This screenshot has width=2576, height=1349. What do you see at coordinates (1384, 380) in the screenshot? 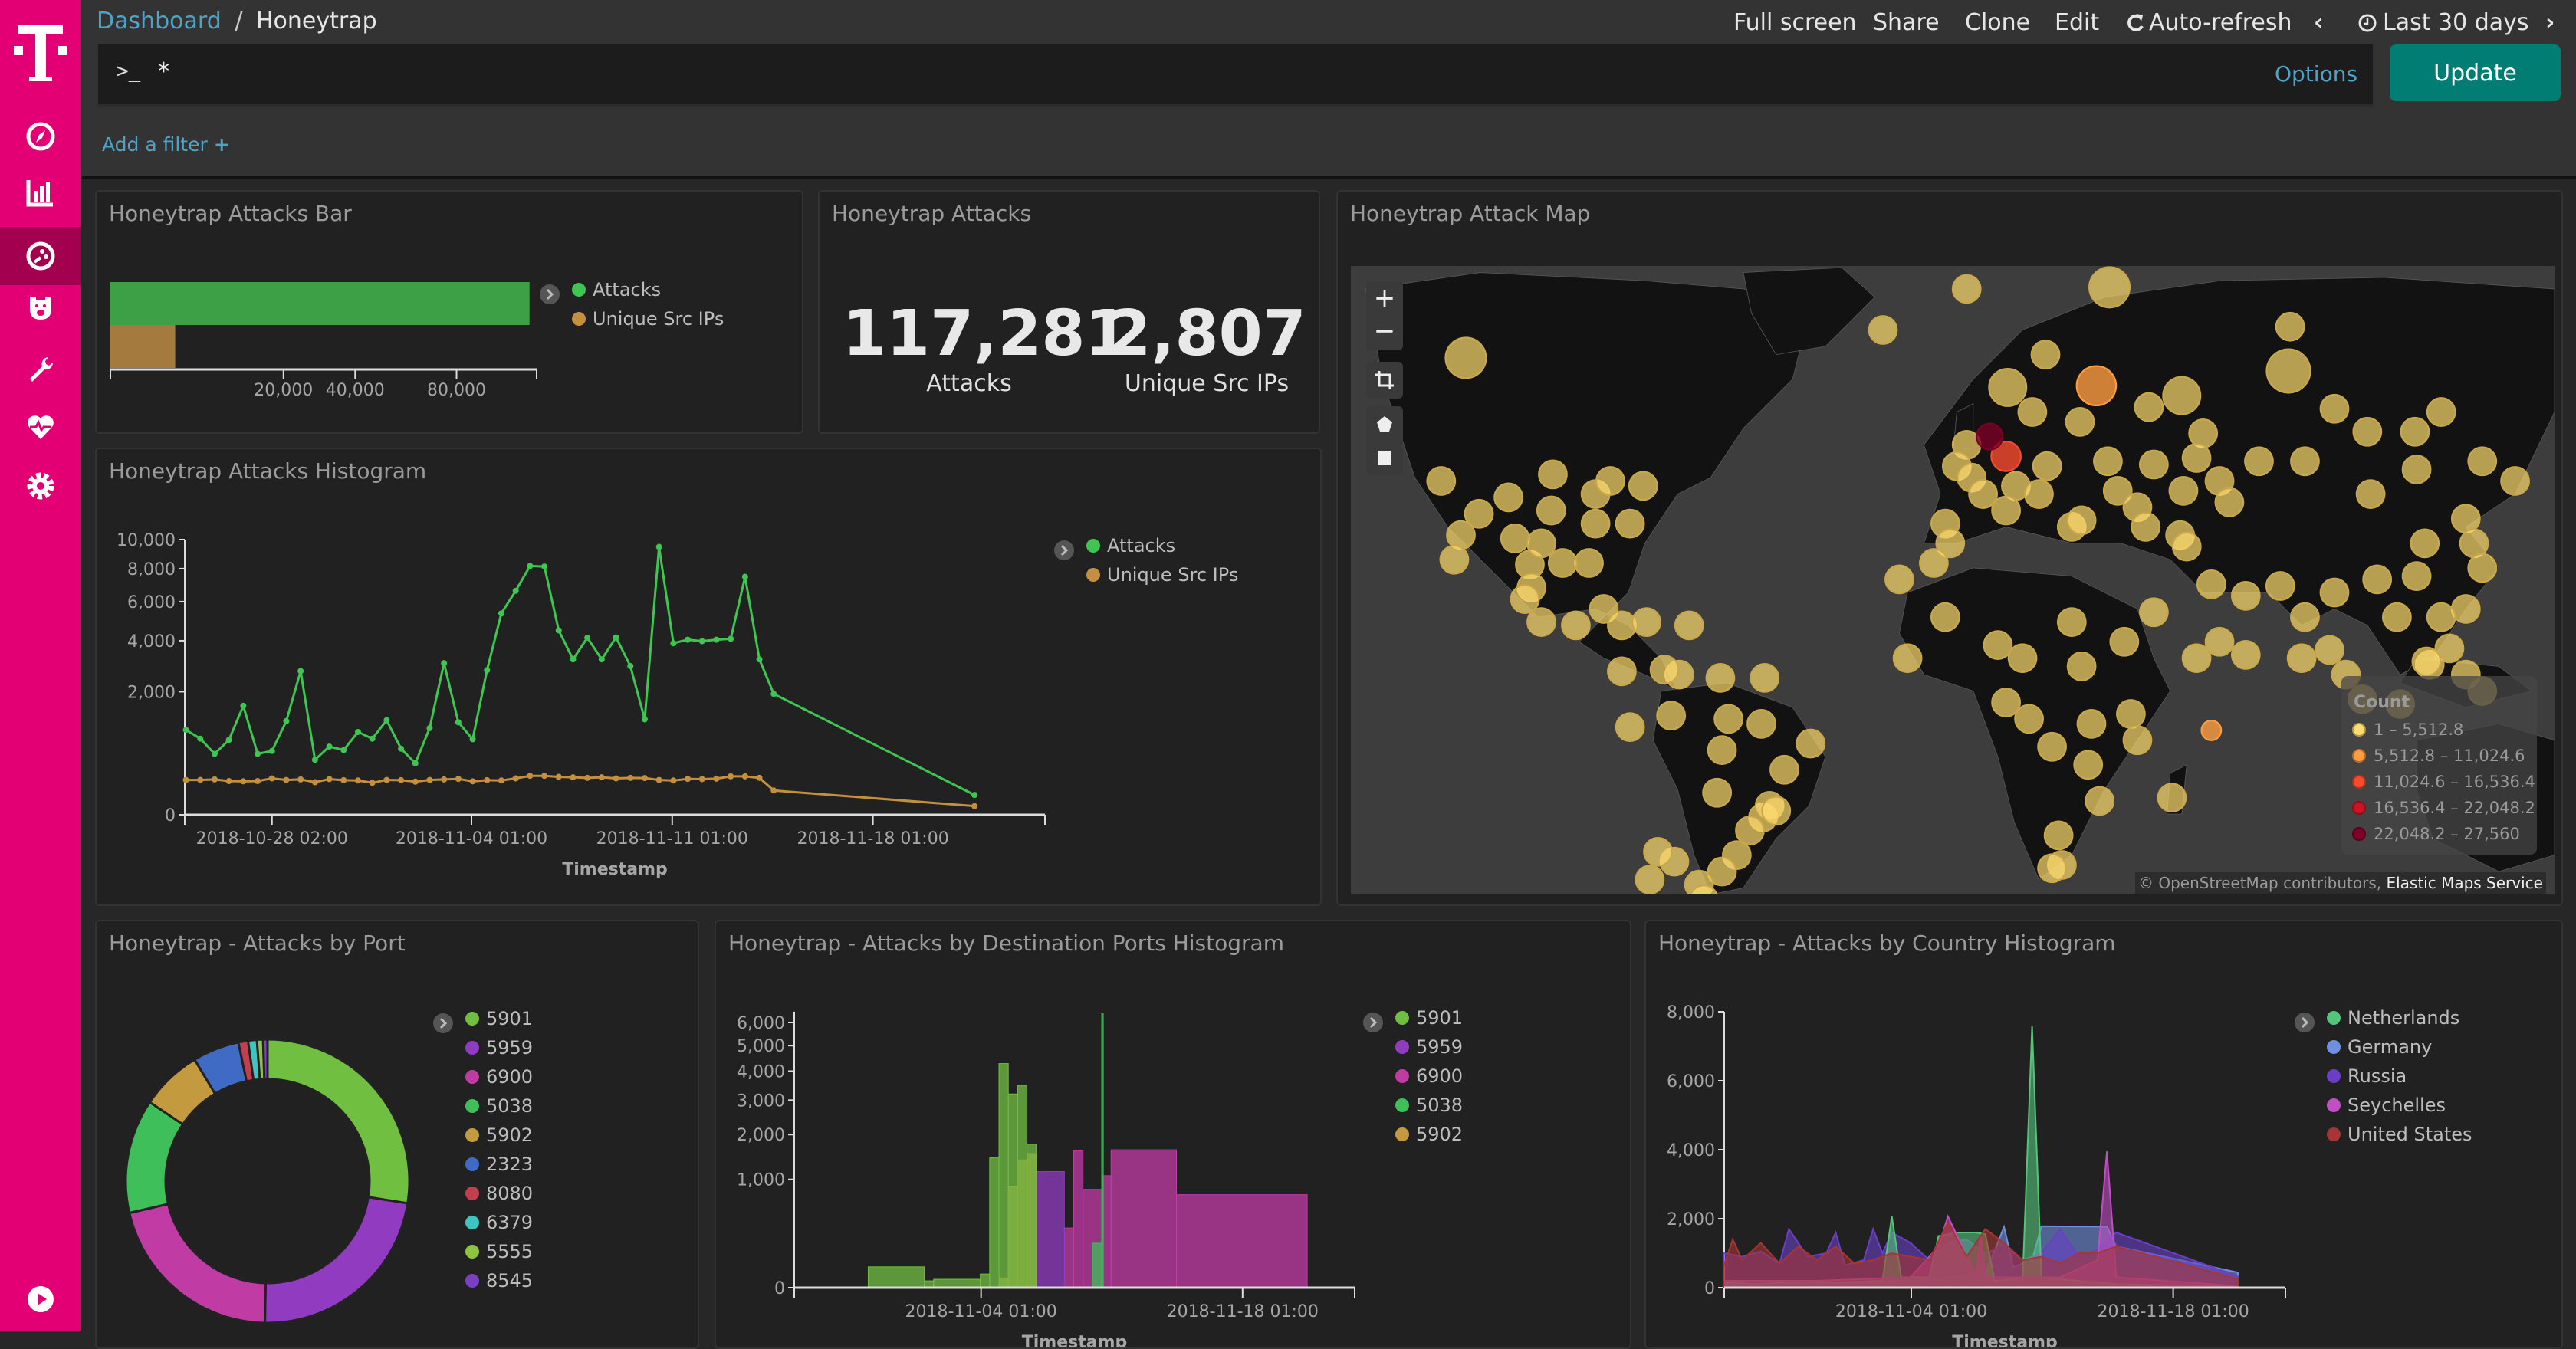
I see `fit-bounds-button` at bounding box center [1384, 380].